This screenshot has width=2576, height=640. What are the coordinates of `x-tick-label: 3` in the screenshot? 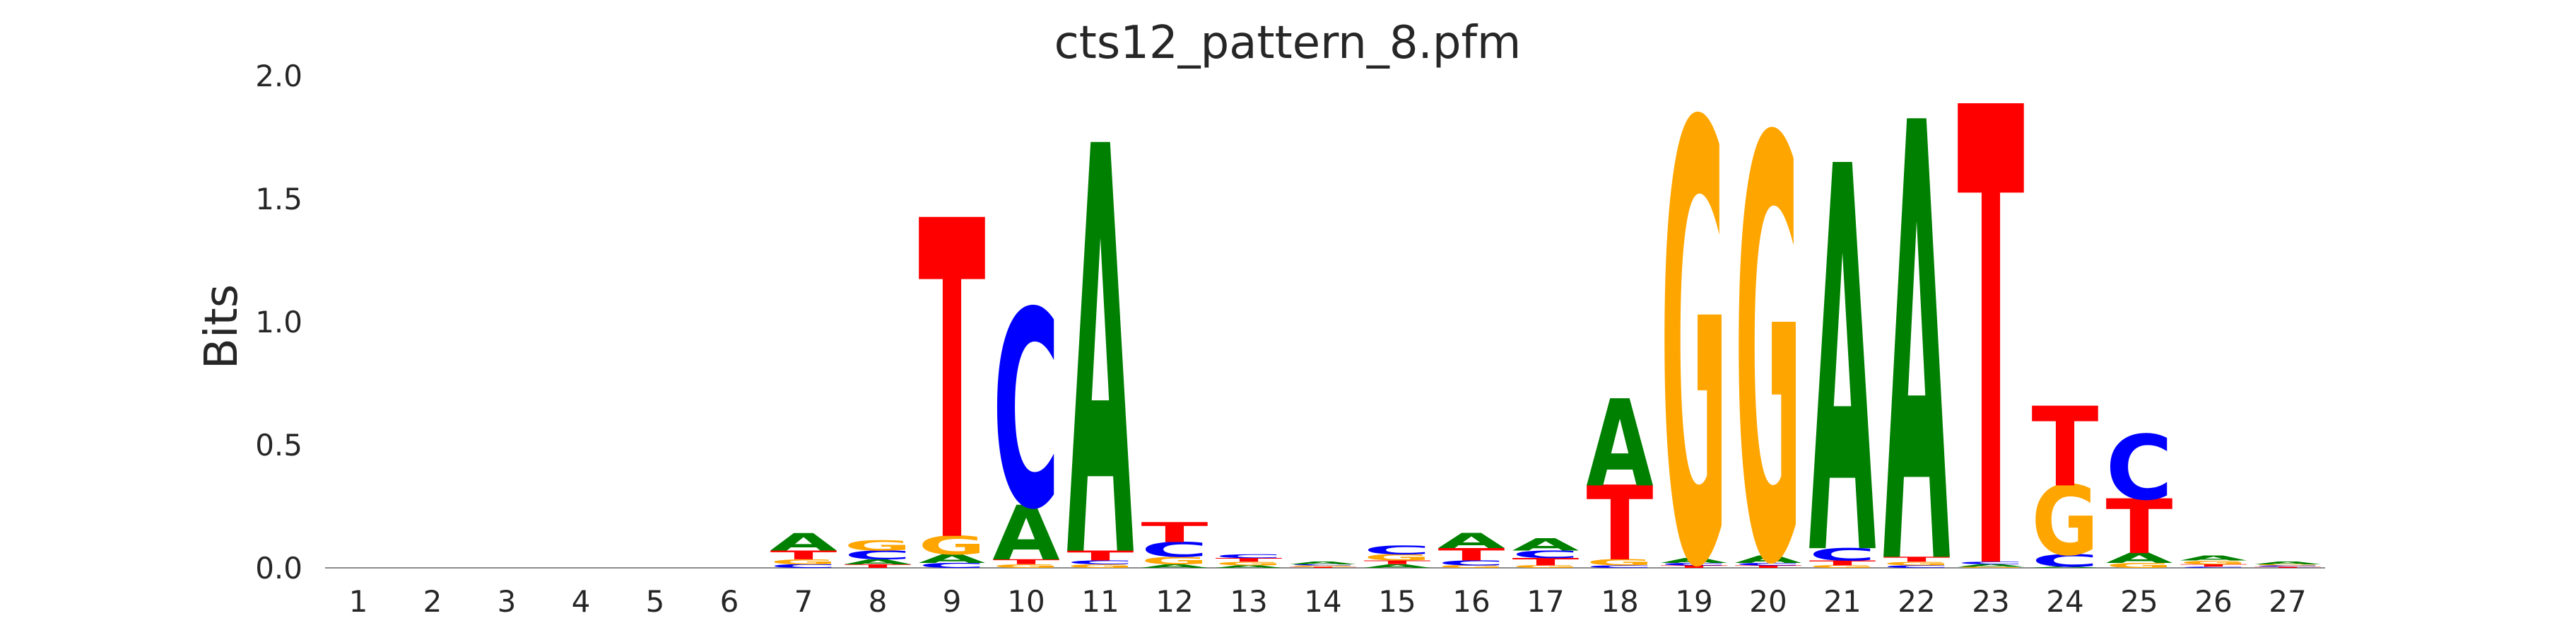 It's located at (507, 601).